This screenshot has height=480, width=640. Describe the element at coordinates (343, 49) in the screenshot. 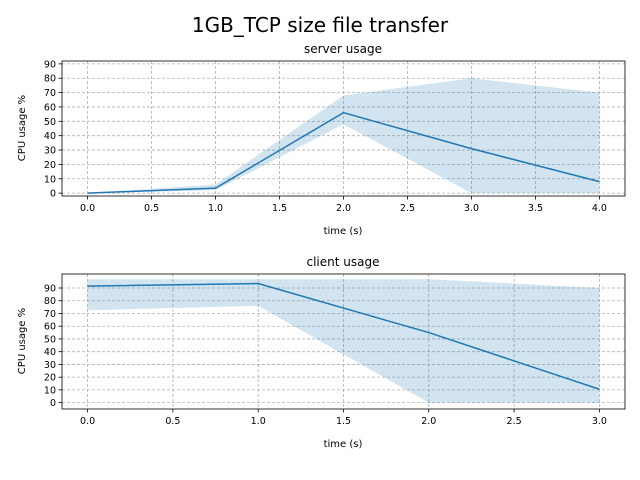

I see `server-chart-title: server usage` at that location.